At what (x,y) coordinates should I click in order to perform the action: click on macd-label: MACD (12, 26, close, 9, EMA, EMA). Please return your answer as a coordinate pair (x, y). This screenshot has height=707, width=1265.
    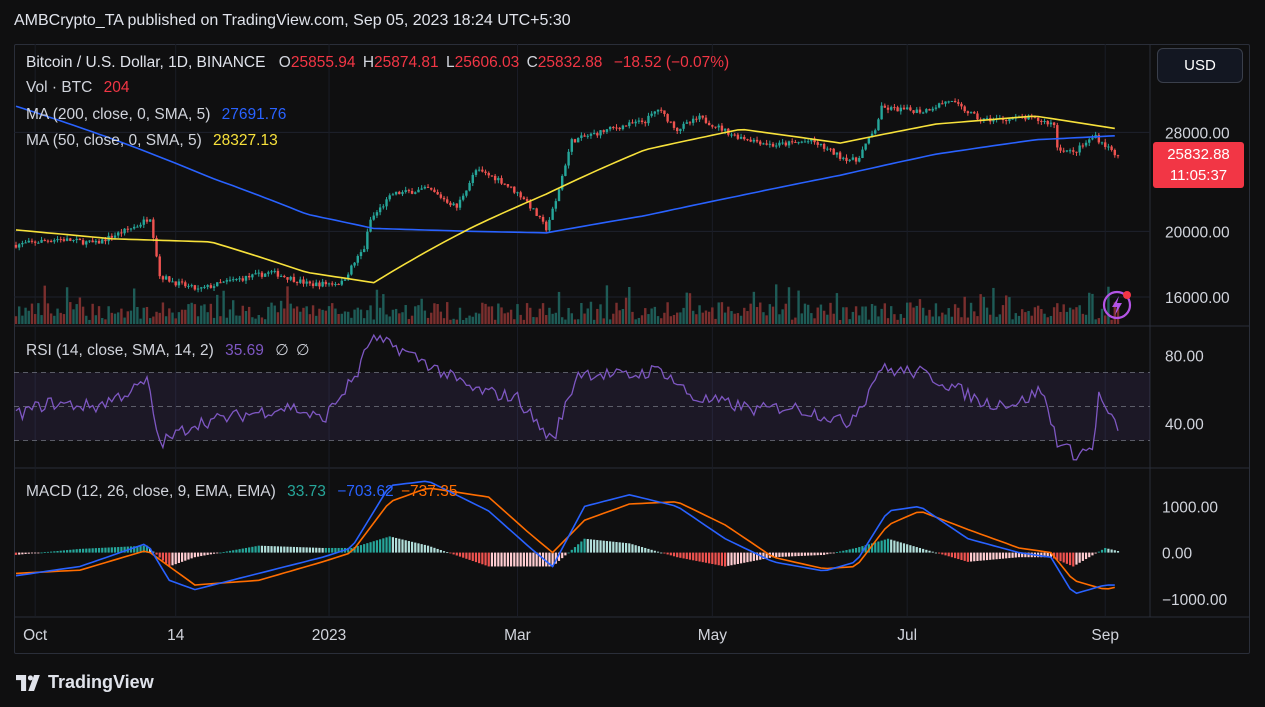
    Looking at the image, I should click on (151, 491).